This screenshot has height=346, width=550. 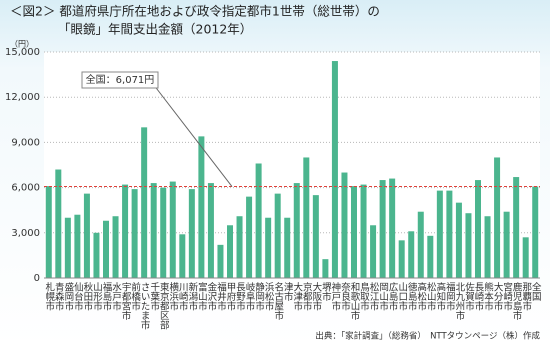 I want to click on x-tick-label: 岐阜市, so click(x=250, y=296).